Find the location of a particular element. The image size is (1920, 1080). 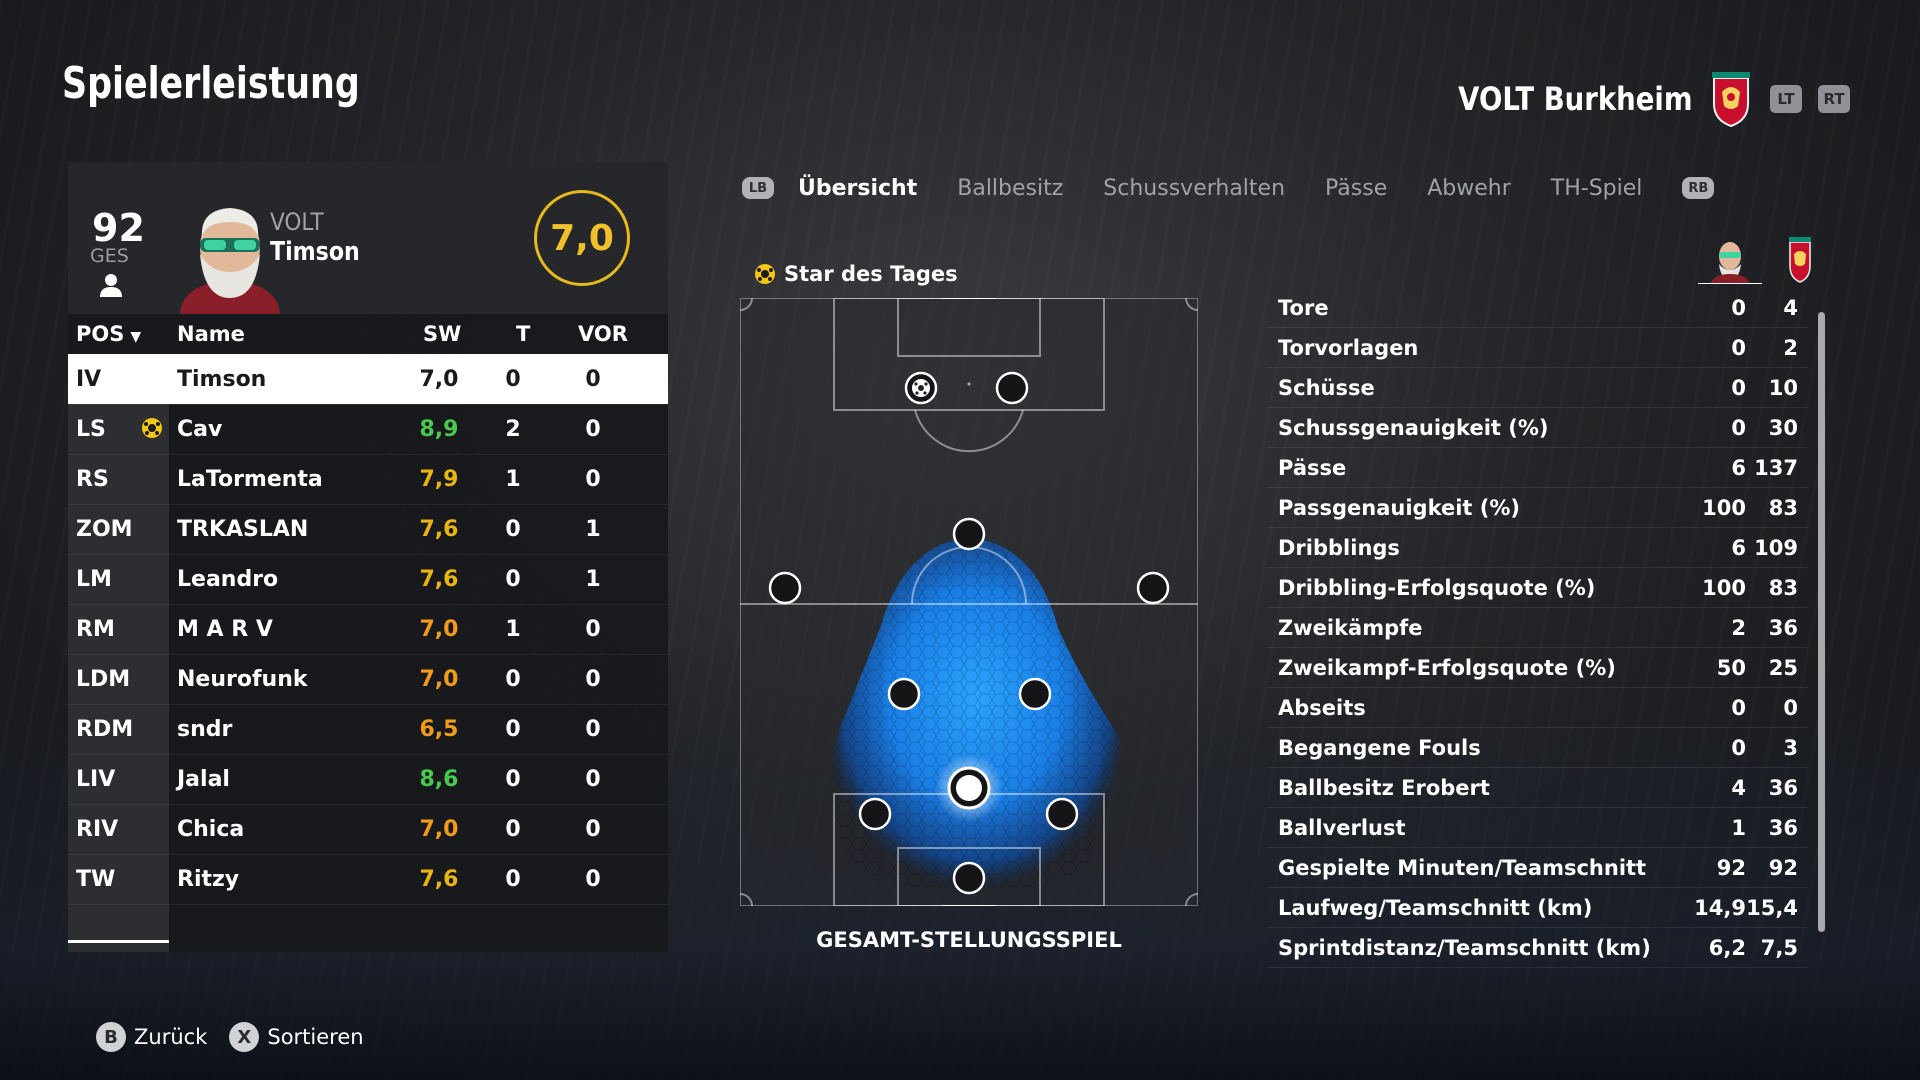

ball-marker is located at coordinates (921, 388).